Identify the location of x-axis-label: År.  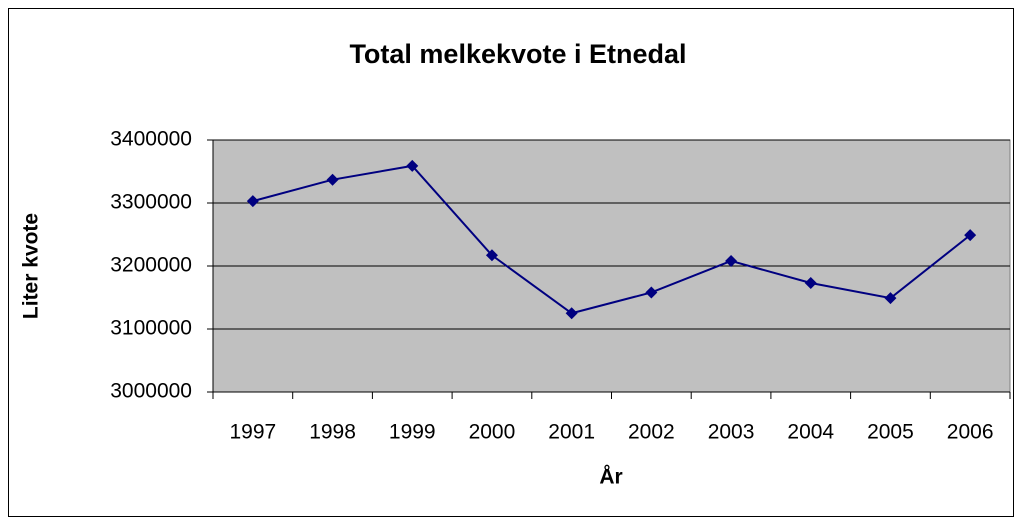
(610, 477).